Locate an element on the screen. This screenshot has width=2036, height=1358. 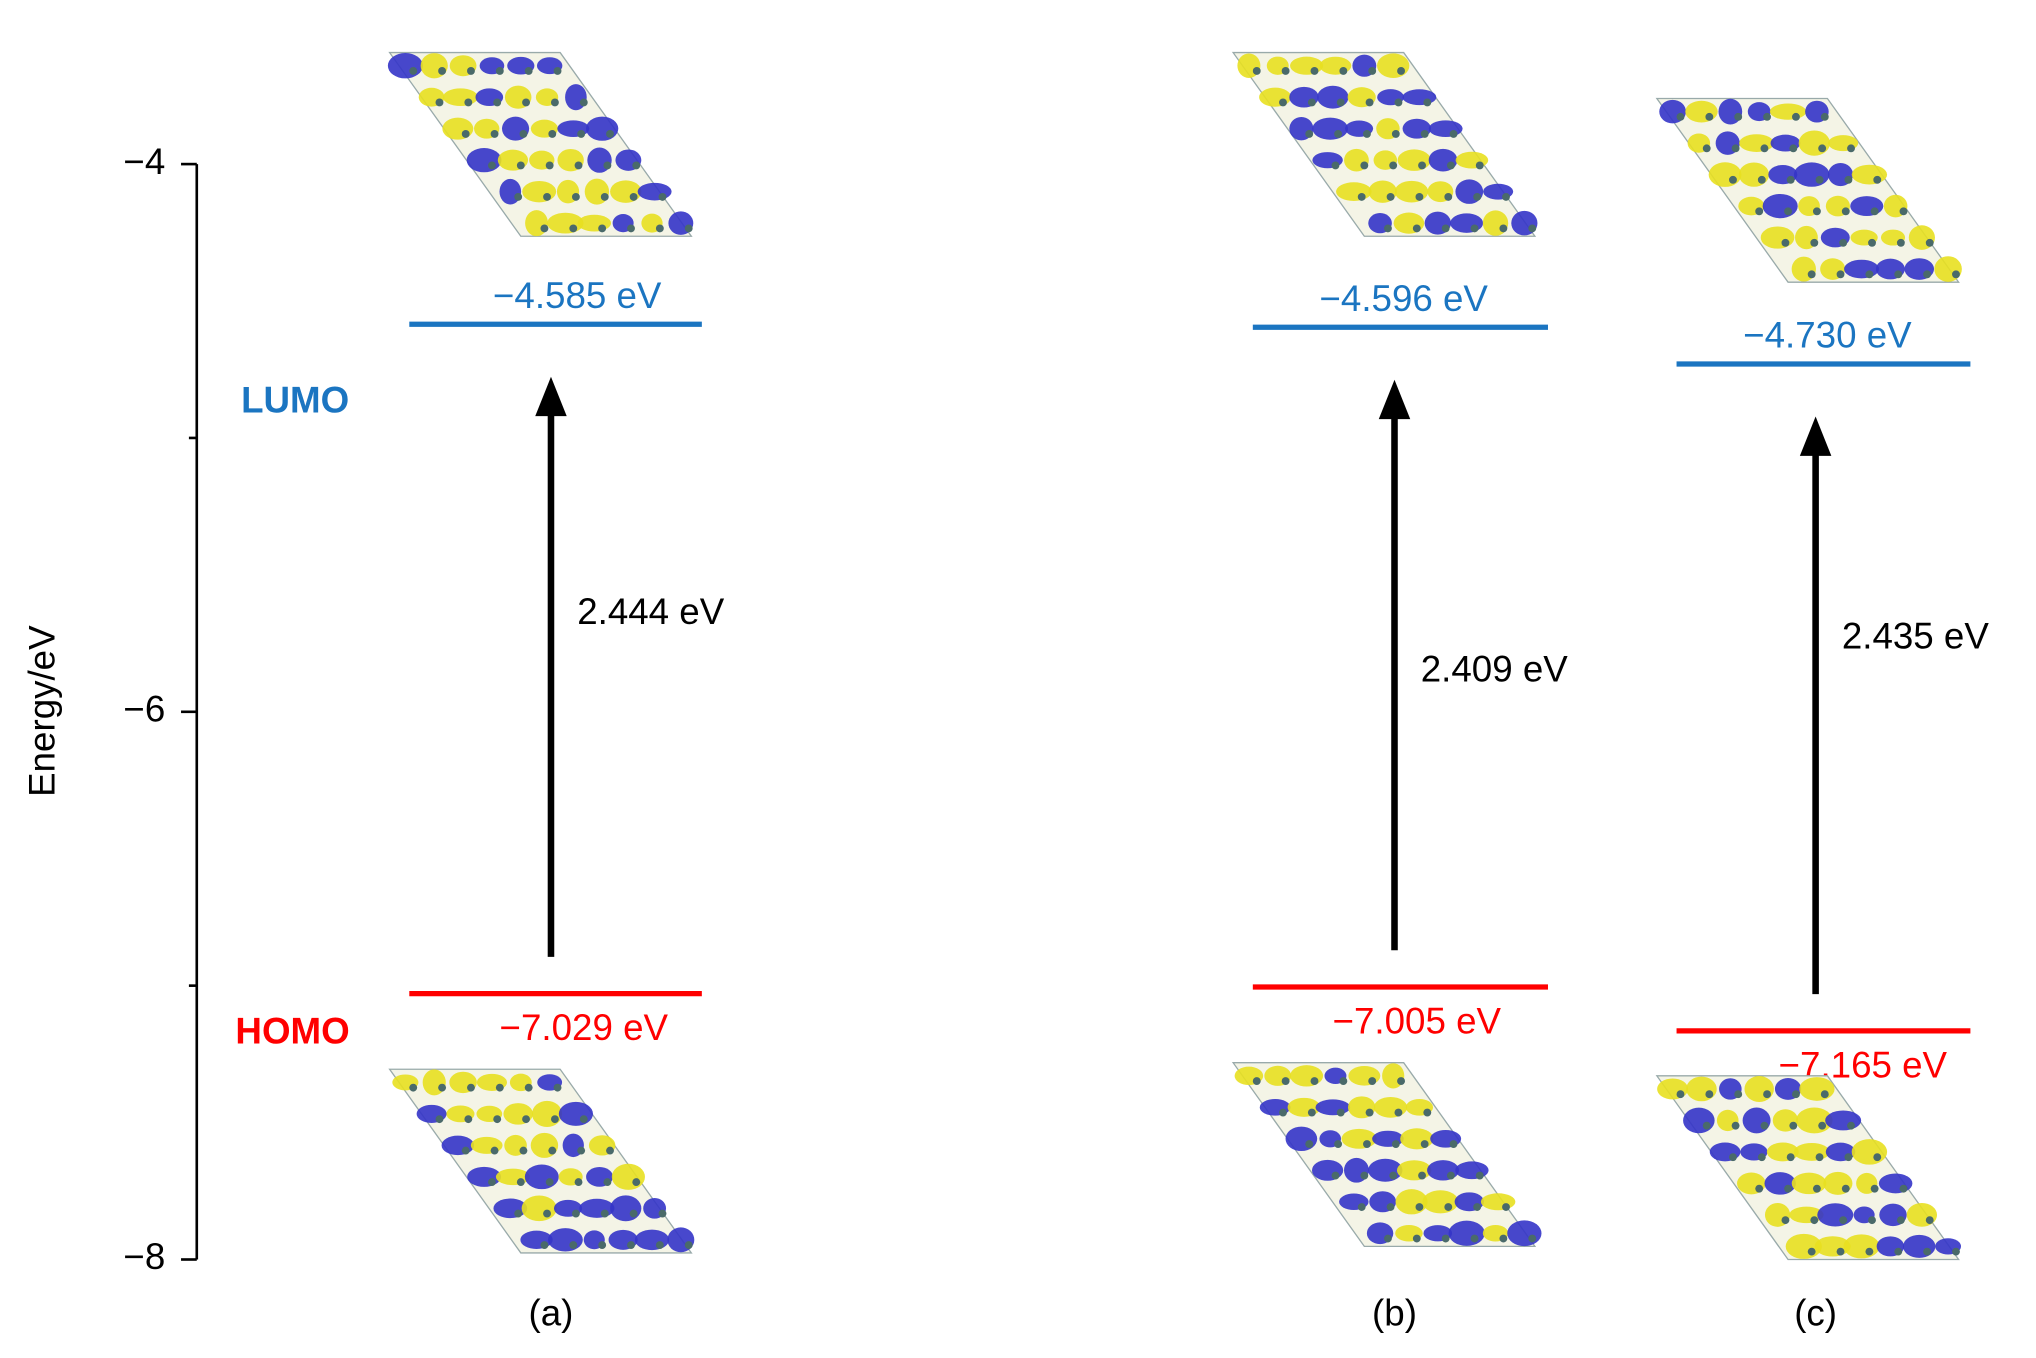
y-tick-label: −8 is located at coordinates (144, 1256).